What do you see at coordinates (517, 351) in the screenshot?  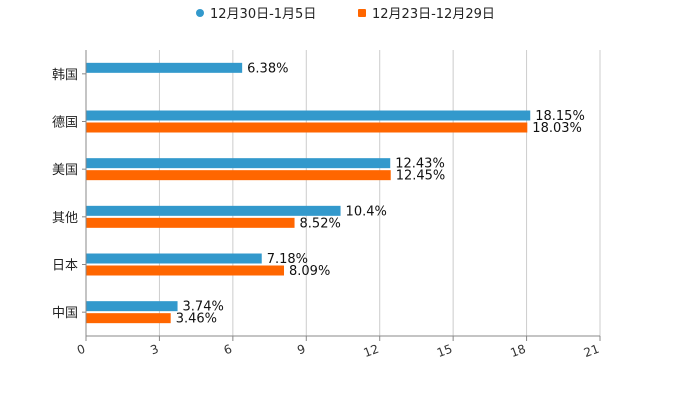 I see `x-tick-label: 18` at bounding box center [517, 351].